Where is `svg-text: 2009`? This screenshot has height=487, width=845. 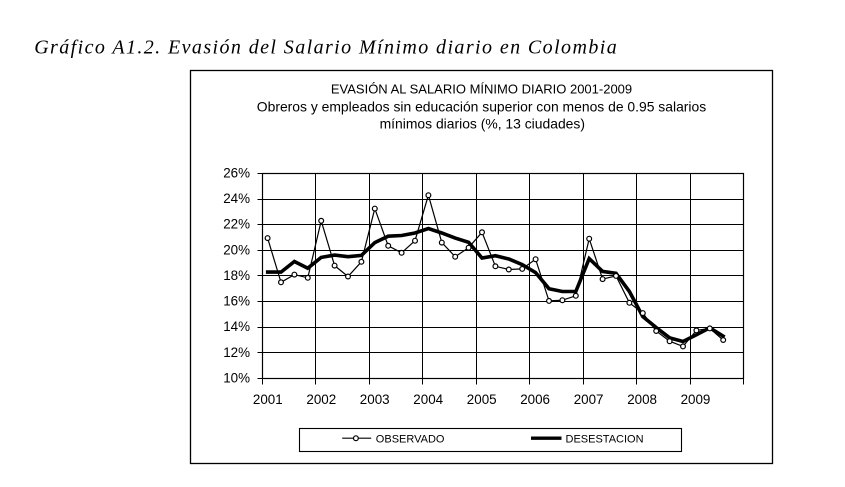 svg-text: 2009 is located at coordinates (696, 399).